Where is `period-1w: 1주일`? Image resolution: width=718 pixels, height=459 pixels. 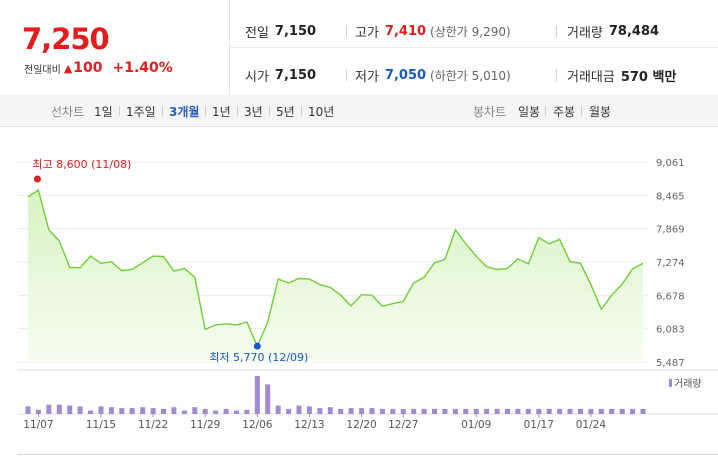
period-1w: 1주일 is located at coordinates (141, 112).